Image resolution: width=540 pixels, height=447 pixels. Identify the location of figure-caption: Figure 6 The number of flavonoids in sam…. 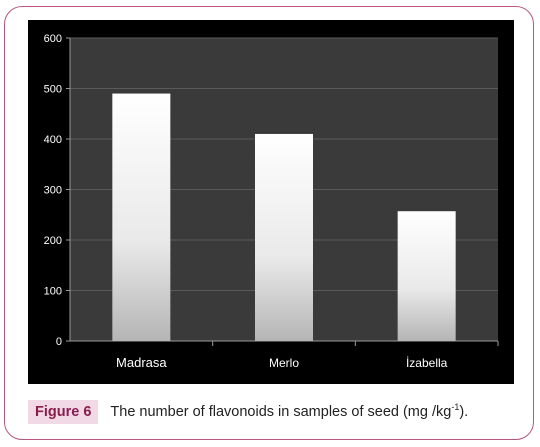
(248, 412).